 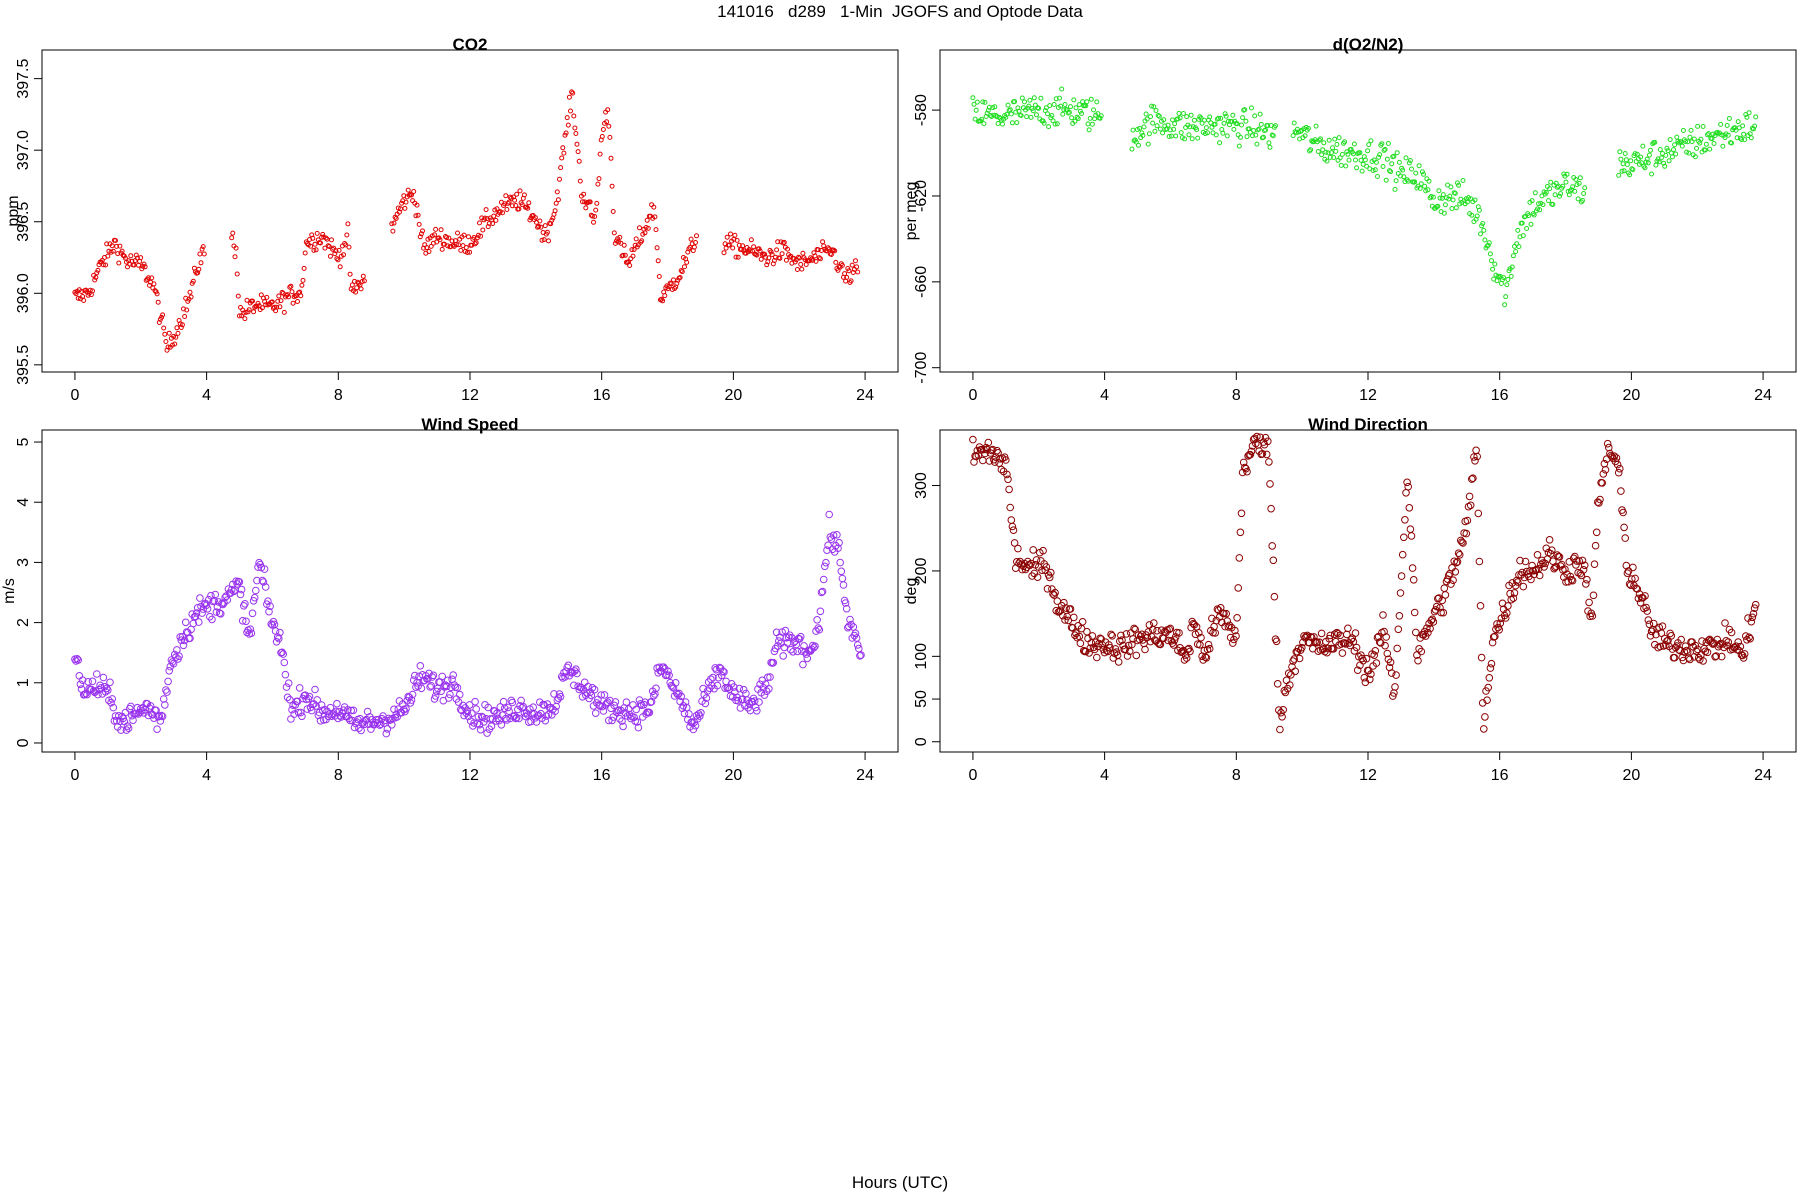 What do you see at coordinates (911, 211) in the screenshot?
I see `y-axis-label: per meg` at bounding box center [911, 211].